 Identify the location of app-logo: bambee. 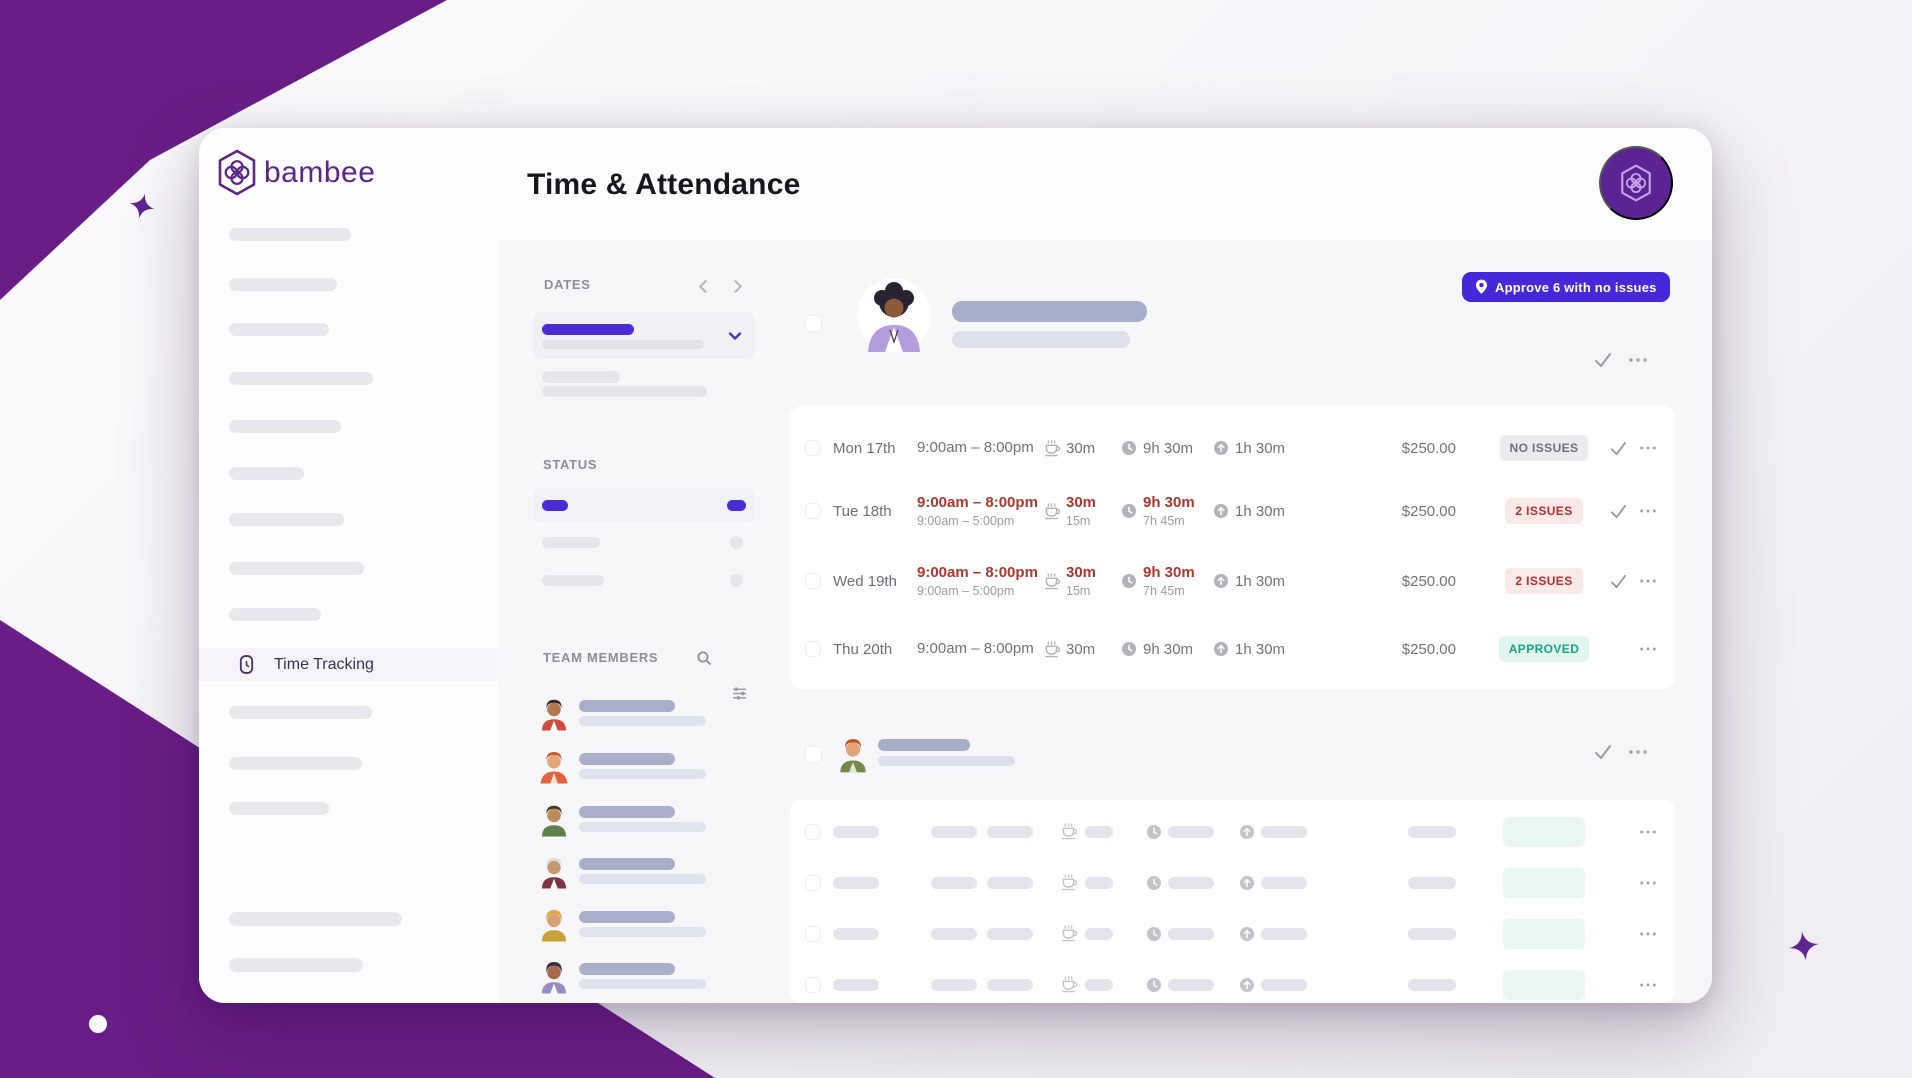
(295, 172).